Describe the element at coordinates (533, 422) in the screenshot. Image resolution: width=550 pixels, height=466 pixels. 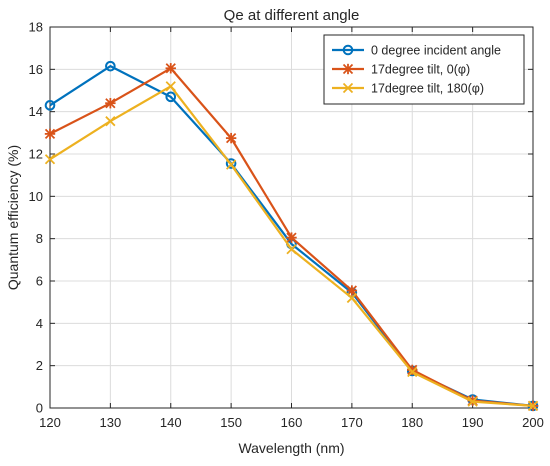
I see `x-tick-label: 200` at that location.